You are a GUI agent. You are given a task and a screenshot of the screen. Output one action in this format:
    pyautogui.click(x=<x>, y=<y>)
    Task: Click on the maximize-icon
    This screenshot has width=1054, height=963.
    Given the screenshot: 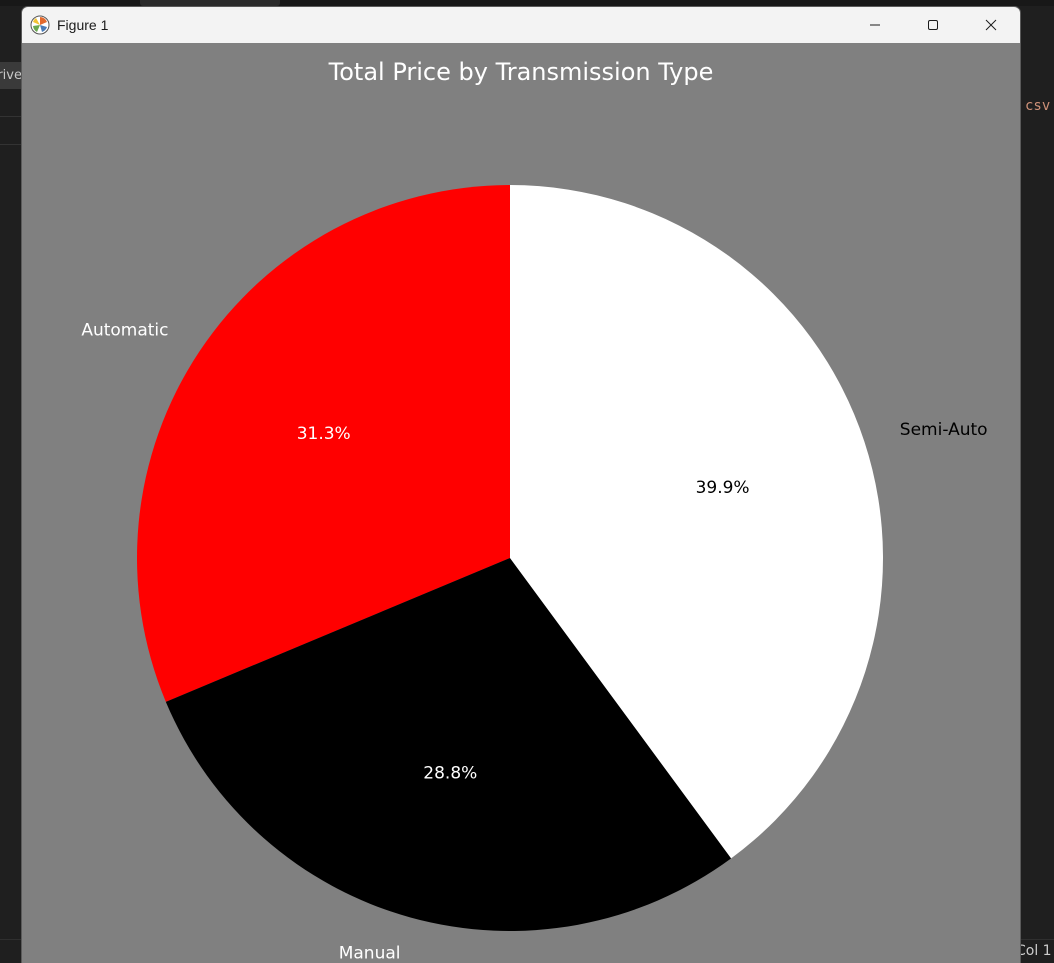 What is the action you would take?
    pyautogui.click(x=933, y=25)
    